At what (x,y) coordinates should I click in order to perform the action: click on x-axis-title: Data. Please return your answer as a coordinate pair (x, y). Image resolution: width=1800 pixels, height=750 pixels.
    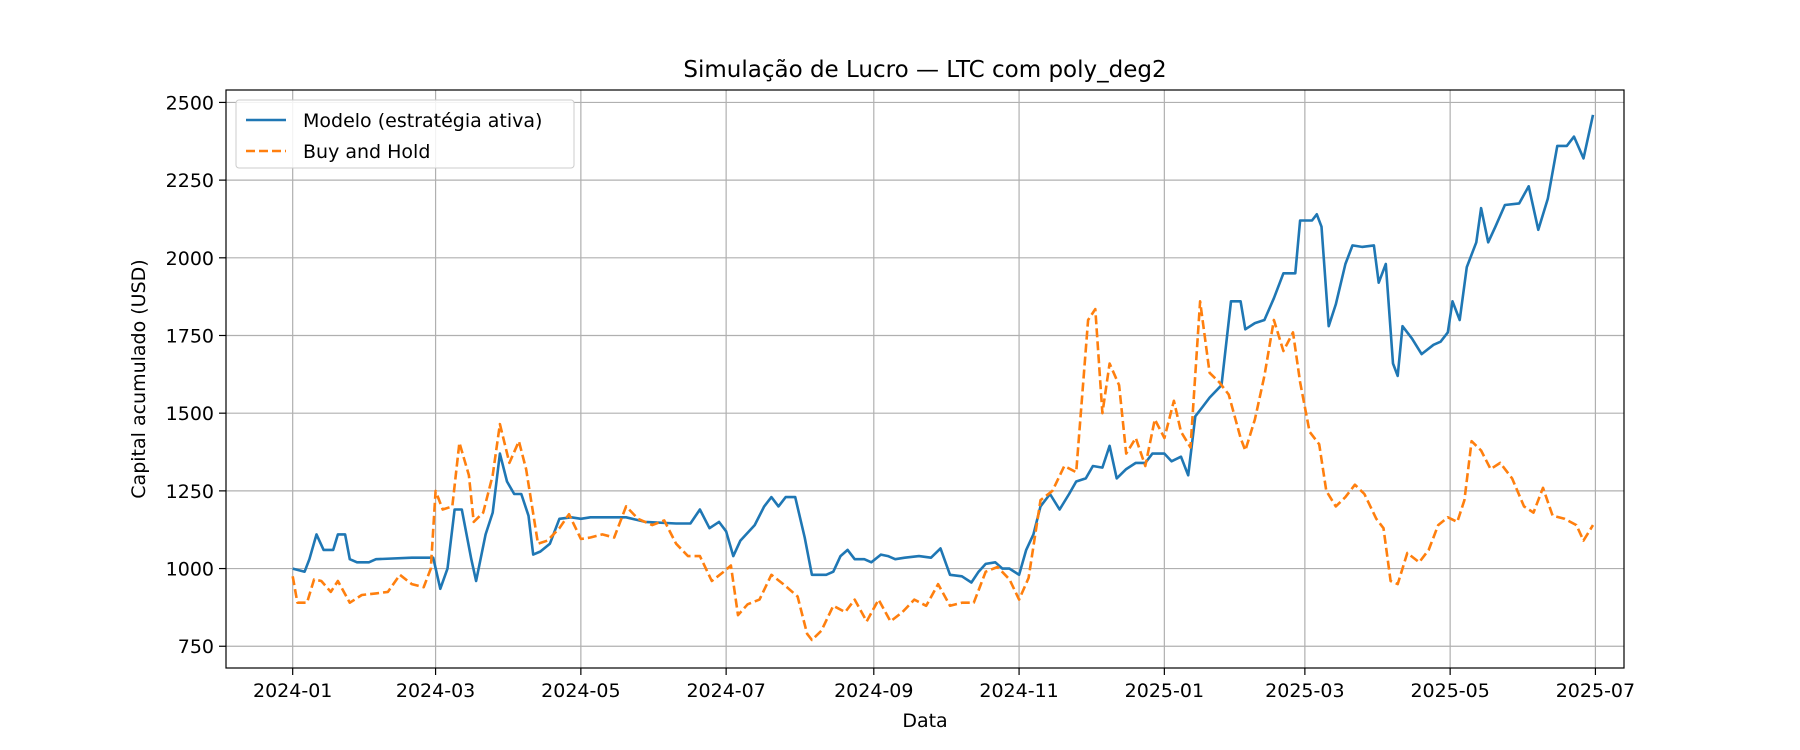
    Looking at the image, I should click on (924, 721).